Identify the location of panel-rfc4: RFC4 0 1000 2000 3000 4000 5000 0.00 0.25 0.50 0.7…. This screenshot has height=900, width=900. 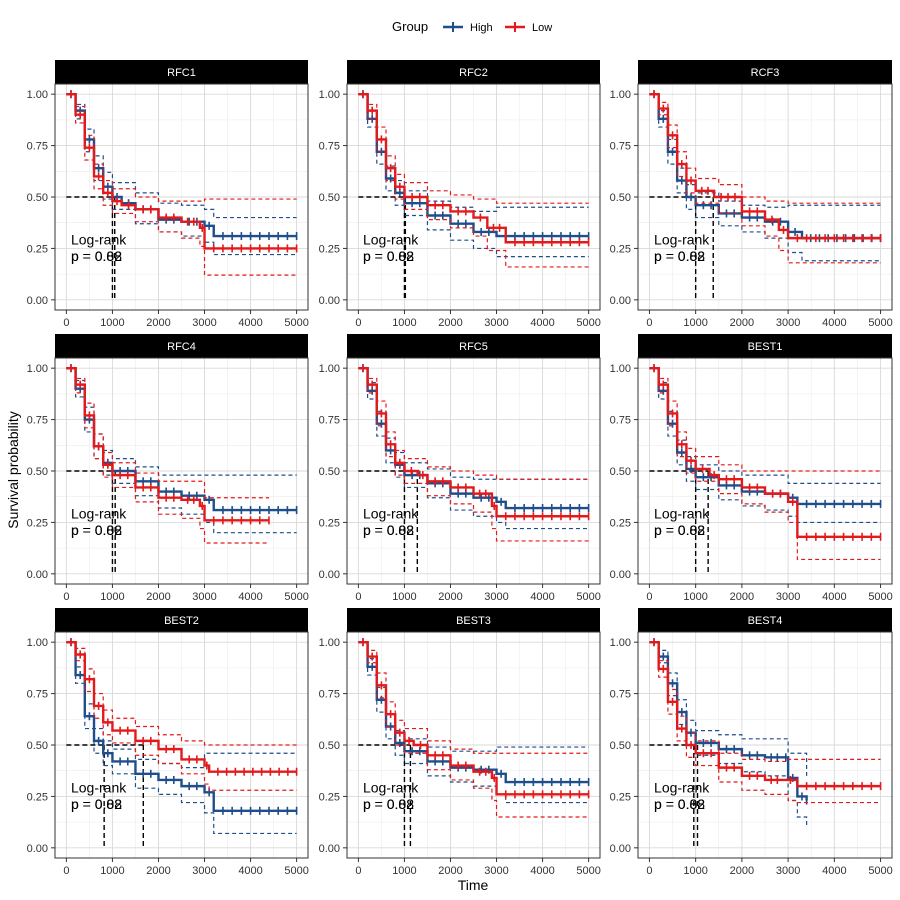
(168, 468).